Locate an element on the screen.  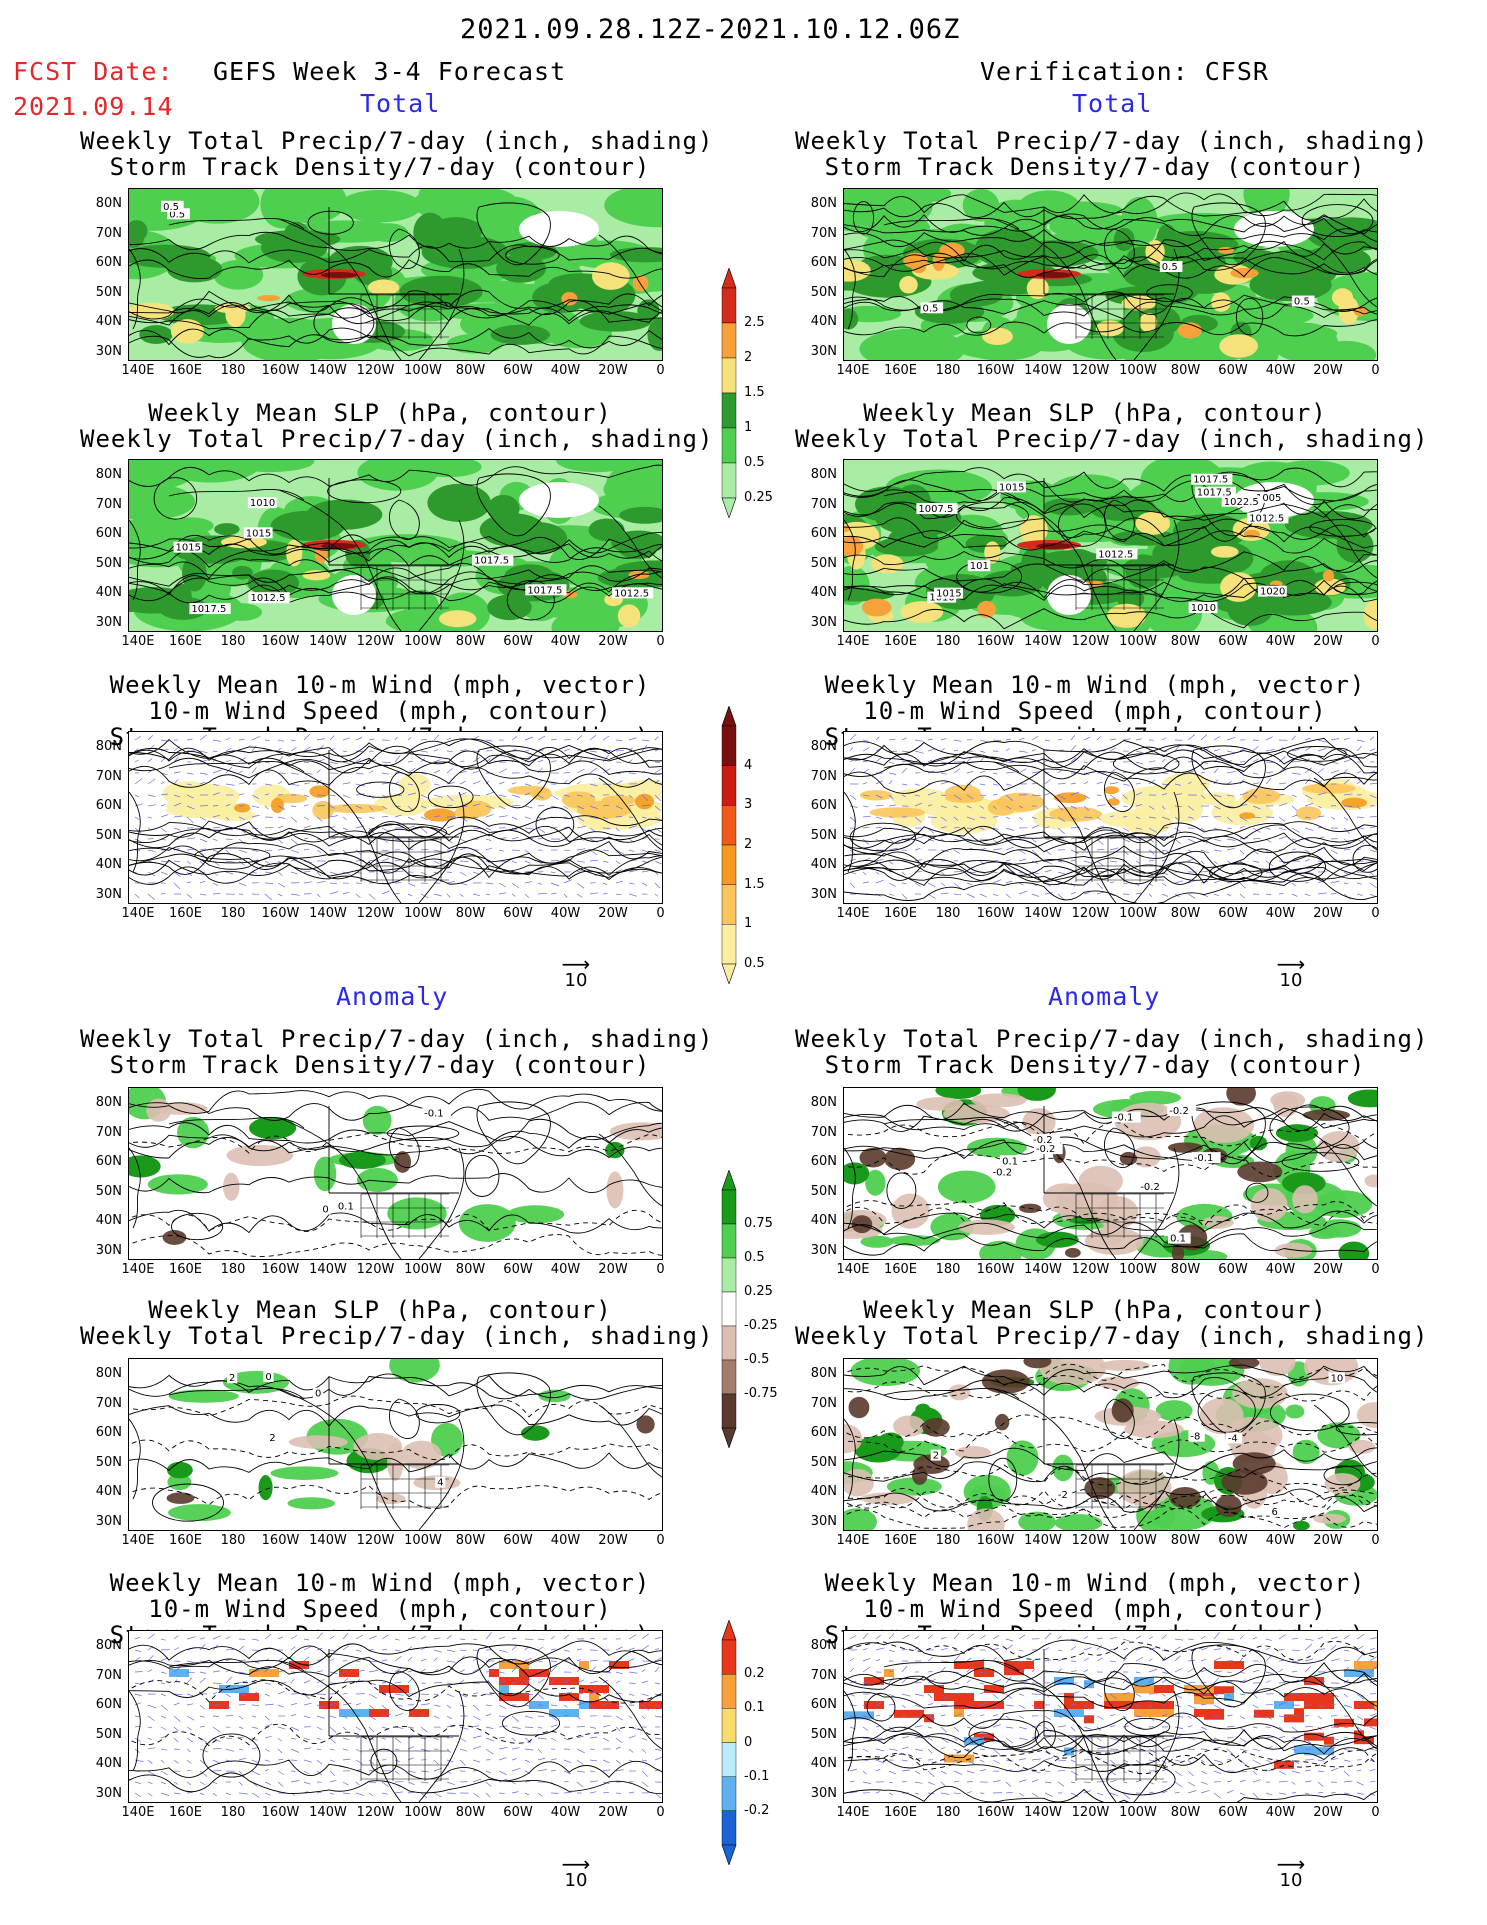
lon-tick-label: 100W is located at coordinates (1138, 913).